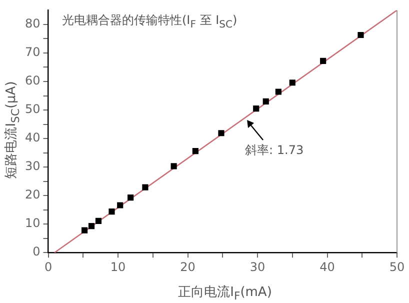 This screenshot has height=303, width=409. I want to click on y-tick-label: 40, so click(32, 137).